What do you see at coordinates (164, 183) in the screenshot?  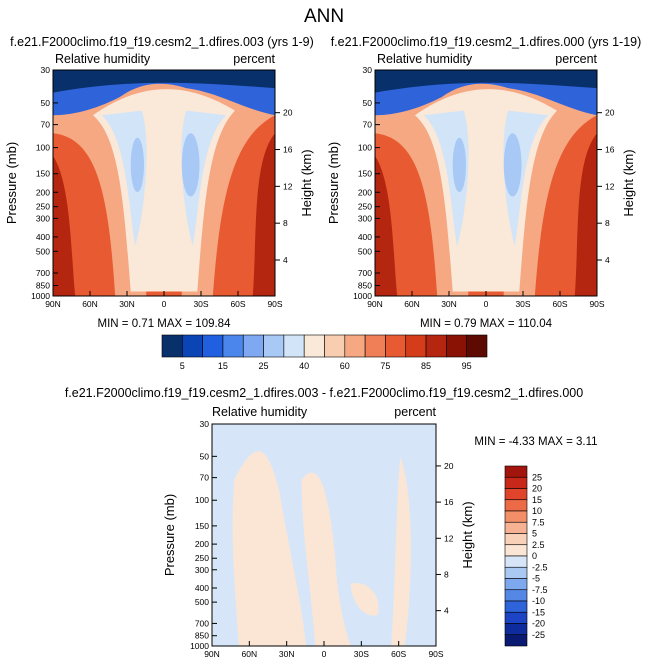 I see `panel-1-field` at bounding box center [164, 183].